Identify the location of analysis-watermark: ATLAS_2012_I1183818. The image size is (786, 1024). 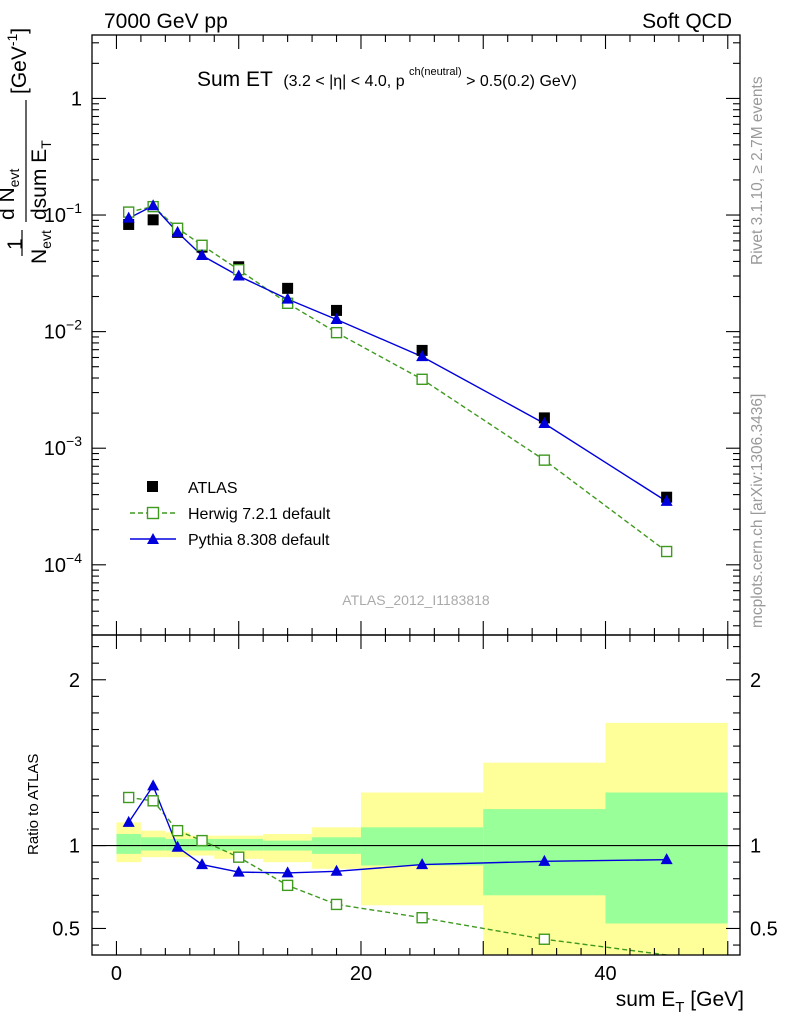
(416, 600).